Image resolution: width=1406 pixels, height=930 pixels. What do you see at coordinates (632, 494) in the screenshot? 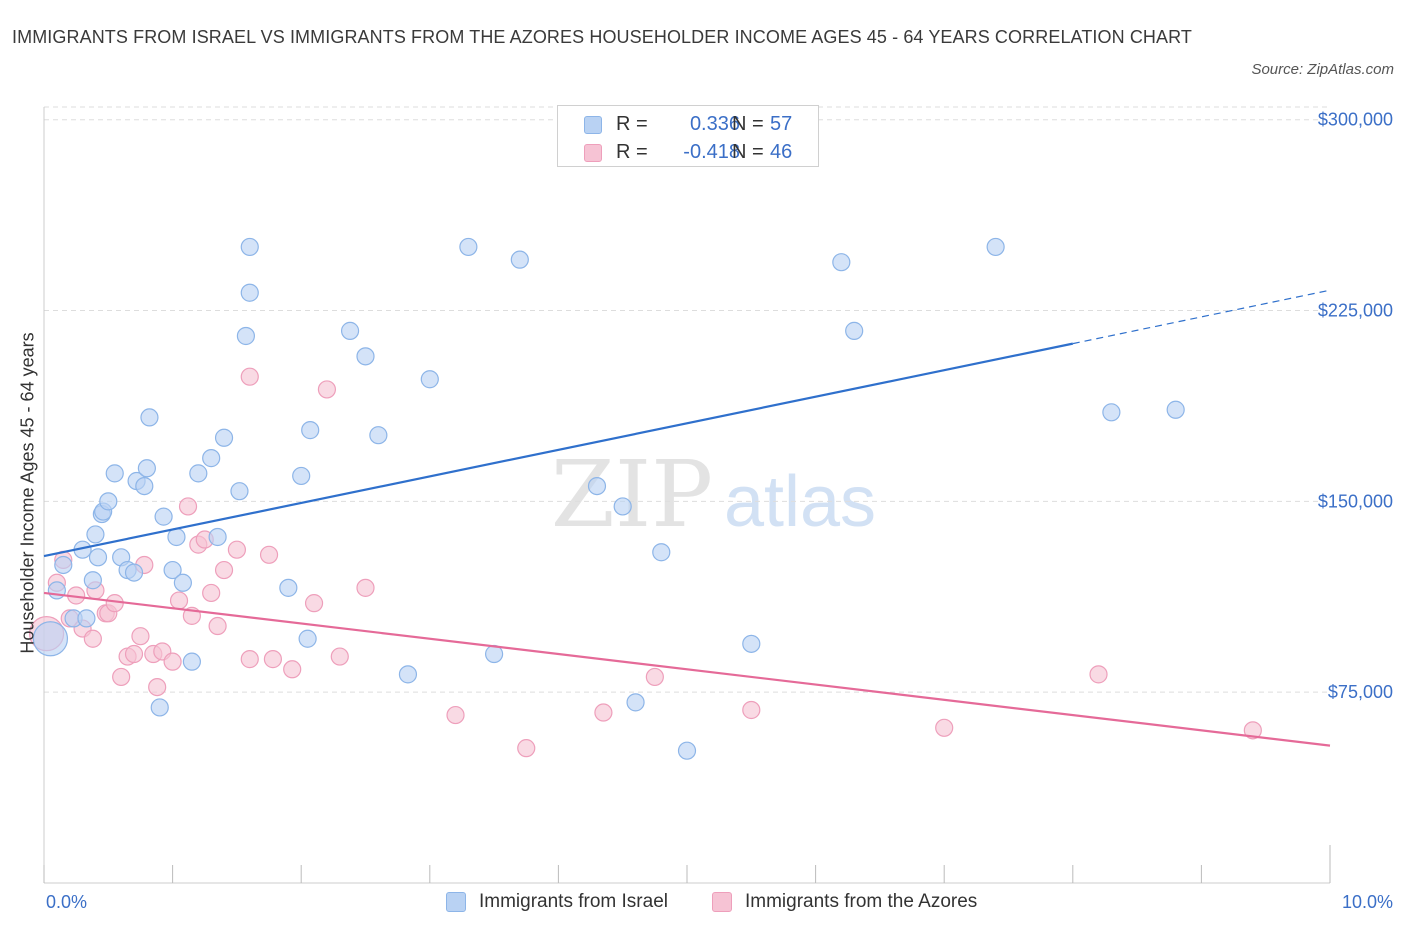
I see `watermark-zip: ZIP` at bounding box center [632, 494].